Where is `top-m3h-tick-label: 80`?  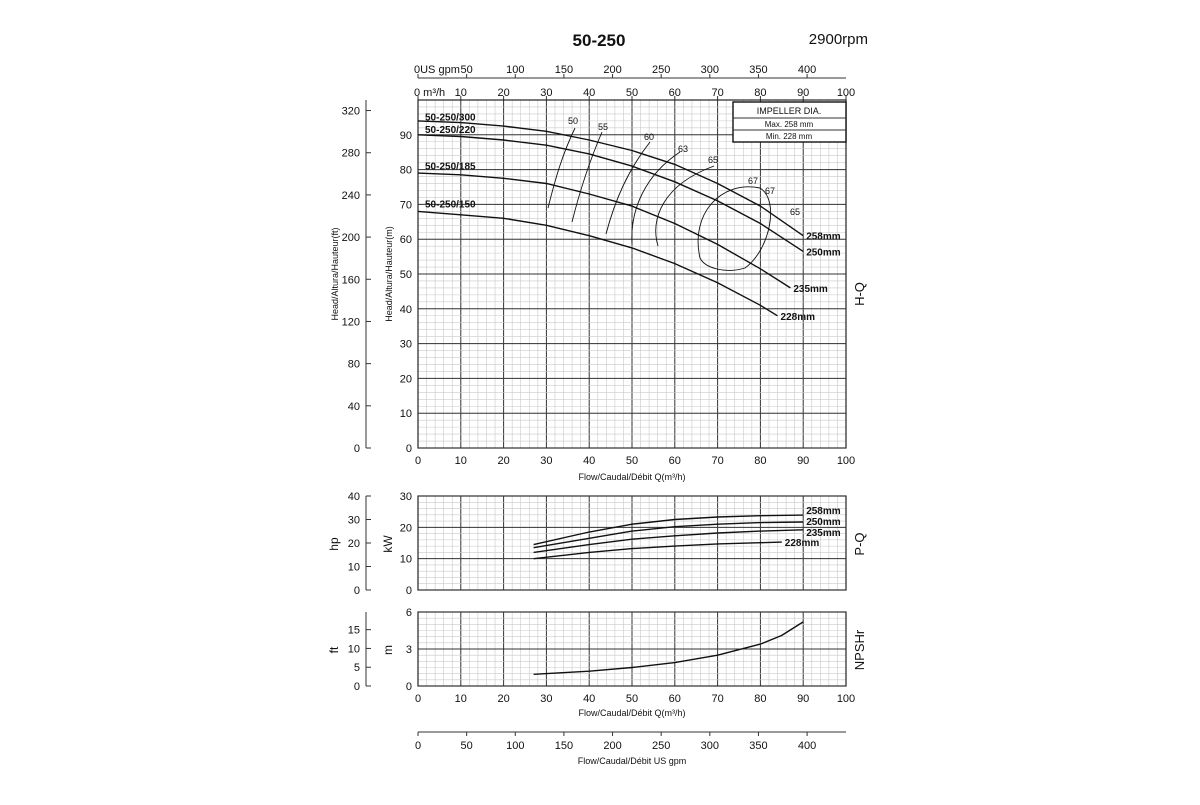
top-m3h-tick-label: 80 is located at coordinates (760, 93).